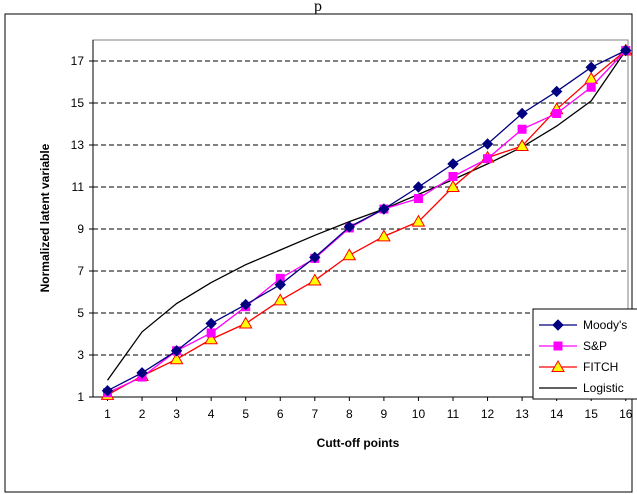  Describe the element at coordinates (80, 397) in the screenshot. I see `y-tick-label: 1` at that location.